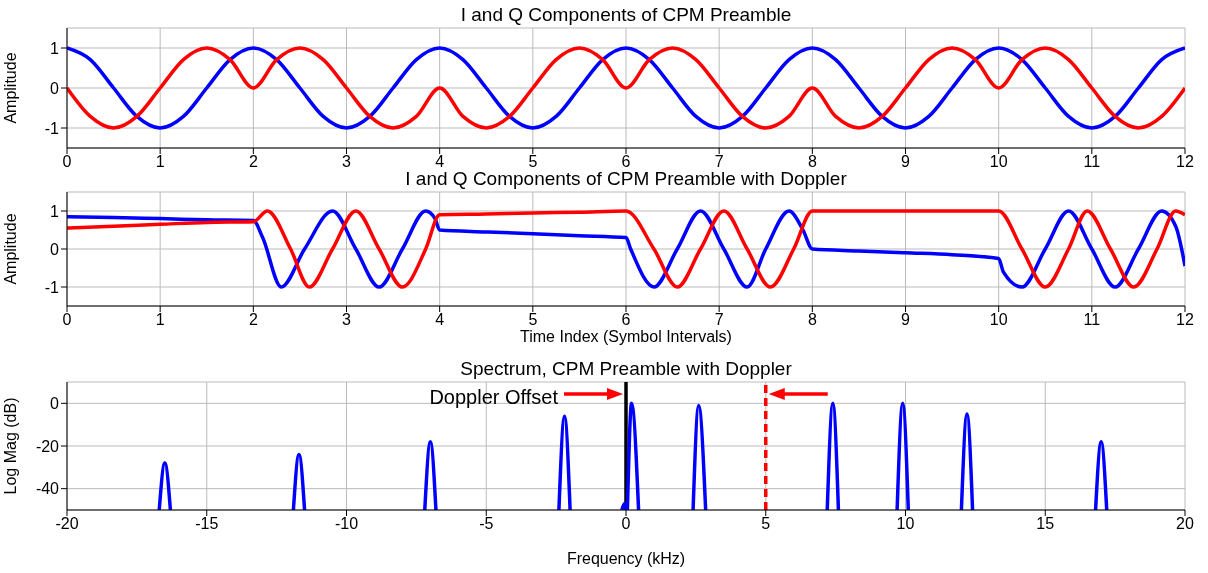  Describe the element at coordinates (486, 524) in the screenshot. I see `x-tick-label: -5` at that location.